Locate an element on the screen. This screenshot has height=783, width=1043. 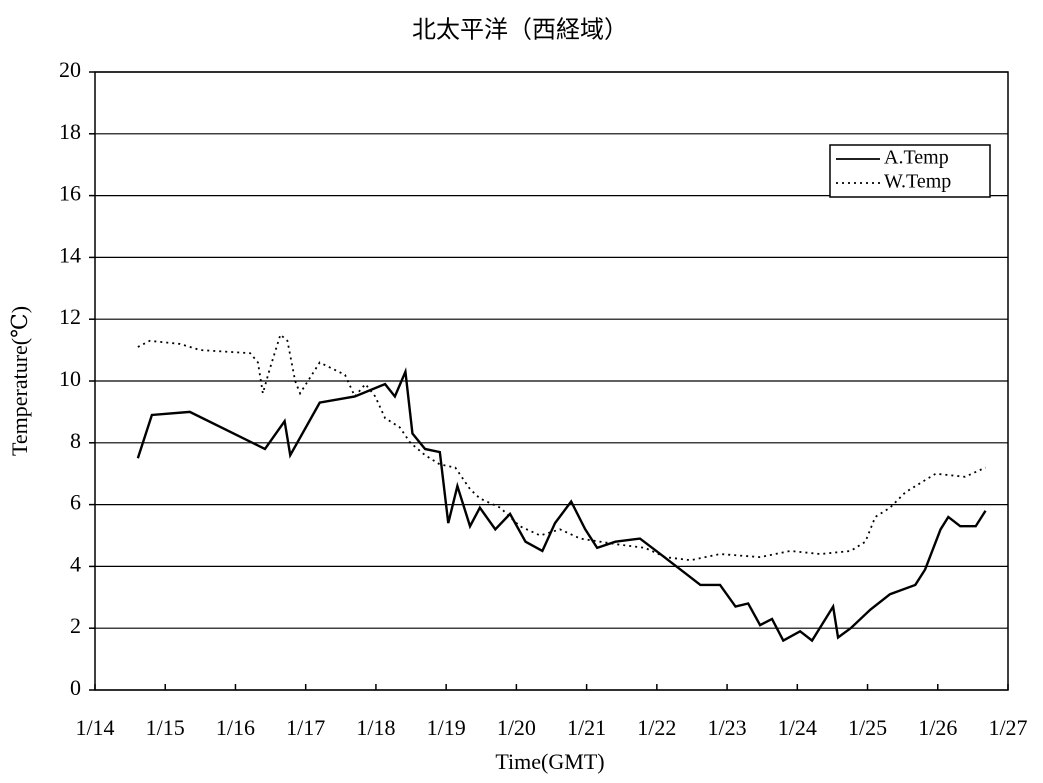
y-tick-label: 16 is located at coordinates (70, 193).